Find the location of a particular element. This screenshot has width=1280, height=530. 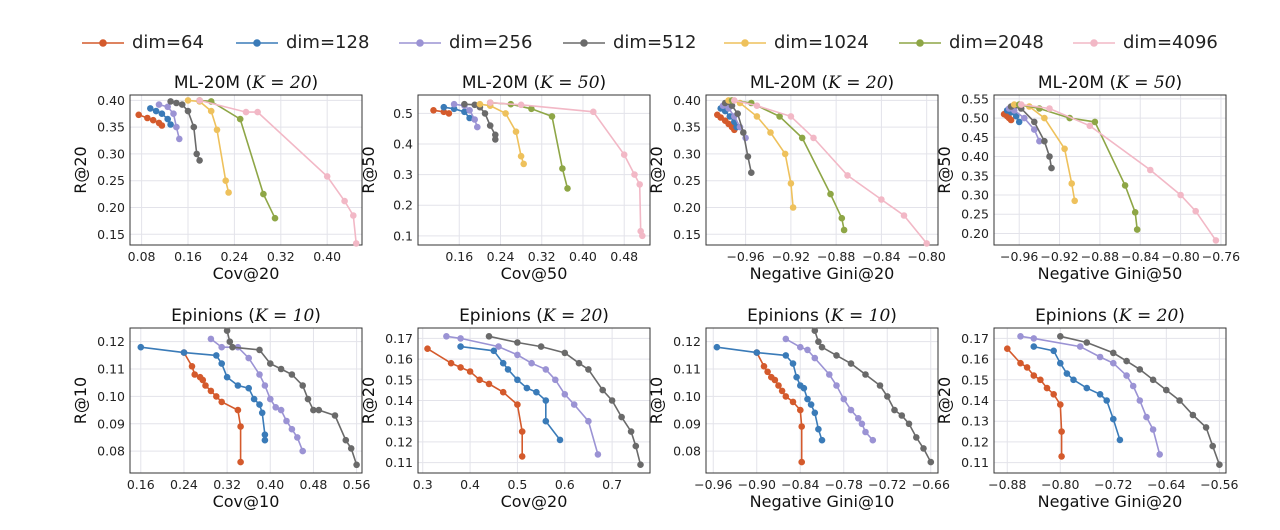

x-axis-label: Cov@10 is located at coordinates (246, 501).